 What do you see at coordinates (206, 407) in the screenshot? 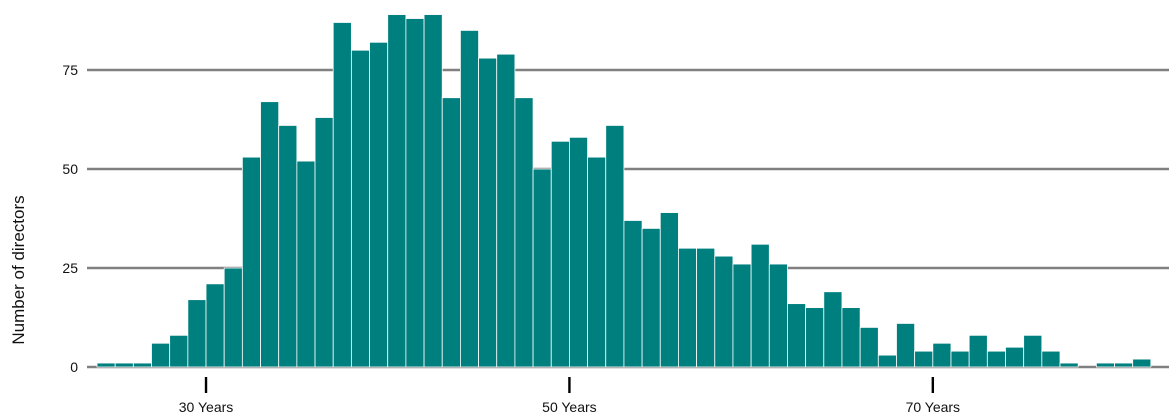
I see `x-tick-label: 30 Years` at bounding box center [206, 407].